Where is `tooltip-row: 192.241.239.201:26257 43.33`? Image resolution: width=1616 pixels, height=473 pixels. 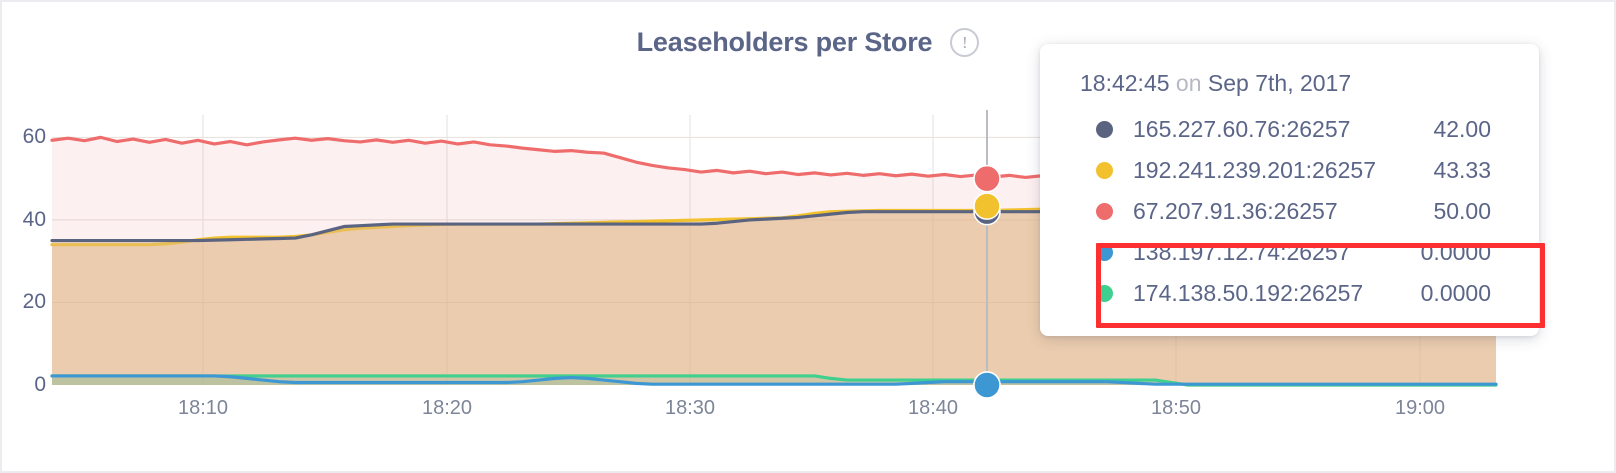 tooltip-row: 192.241.239.201:26257 43.33 is located at coordinates (1289, 170).